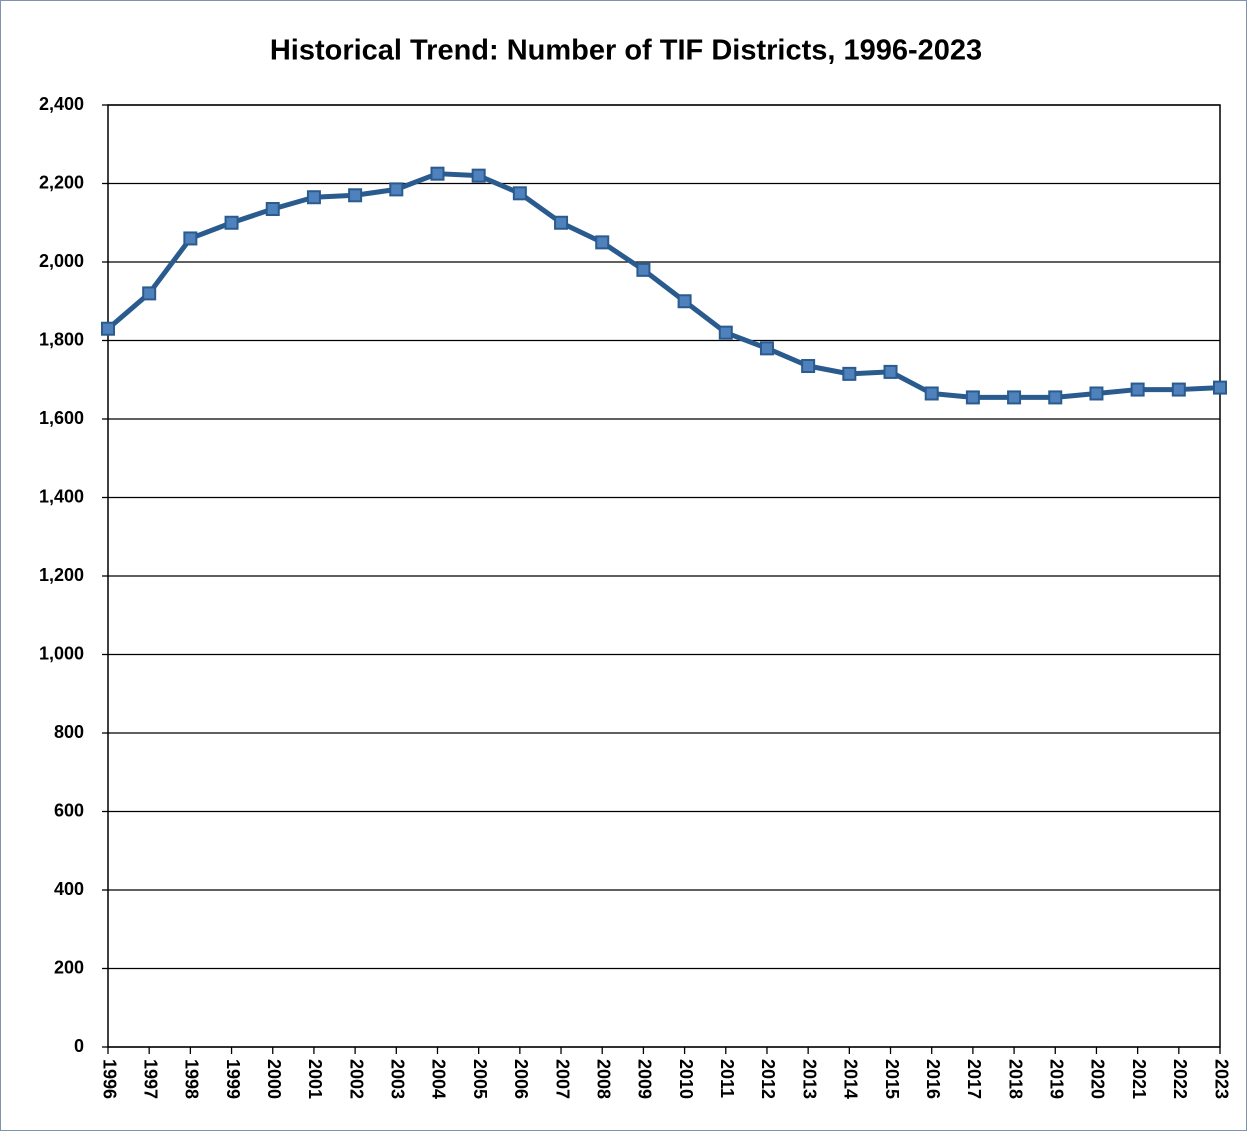  I want to click on x-tick-label: 2016, so click(933, 1079).